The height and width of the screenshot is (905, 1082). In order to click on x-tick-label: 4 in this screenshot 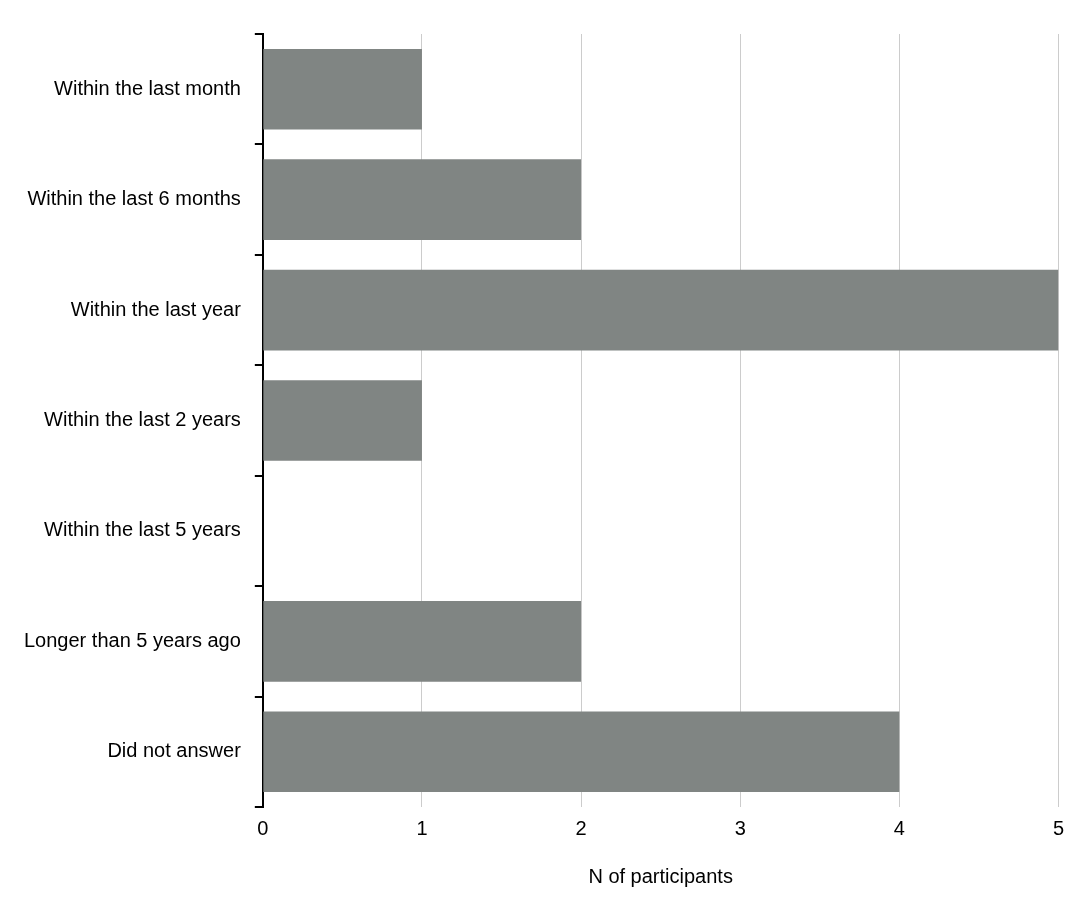, I will do `click(899, 827)`.